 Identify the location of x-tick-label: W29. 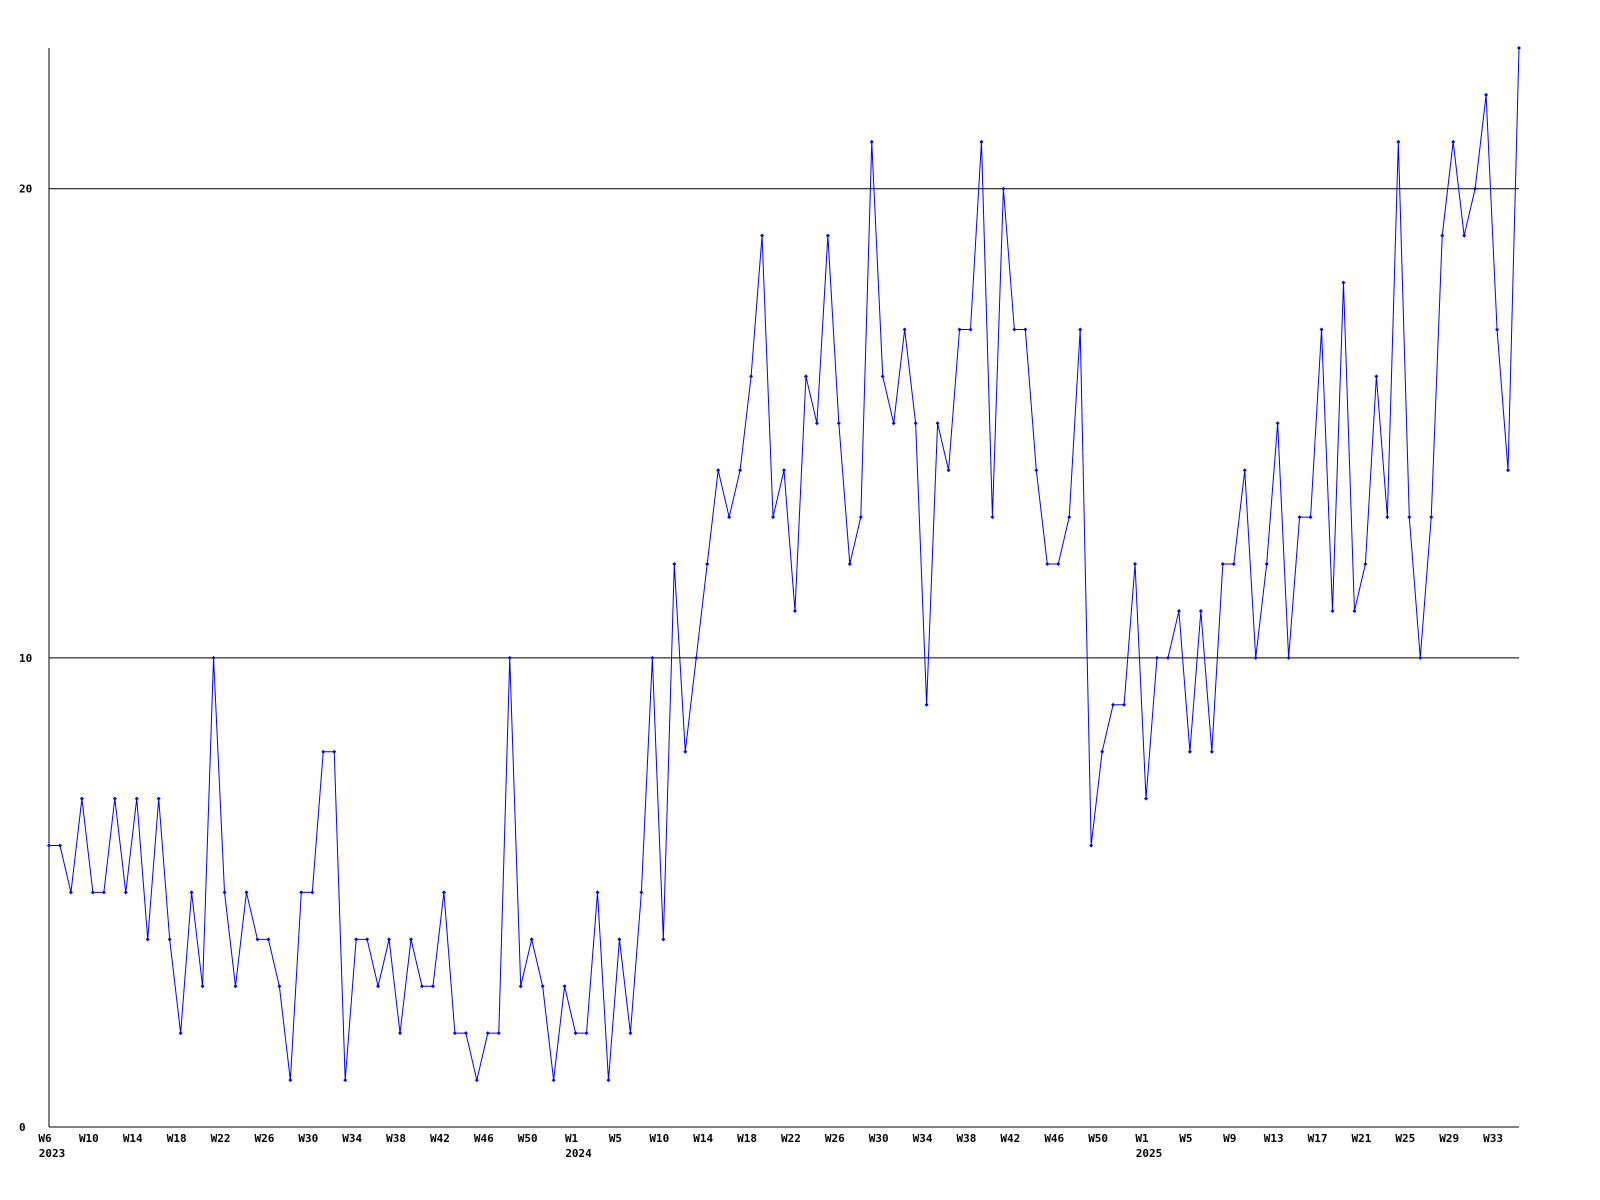
(1449, 1138).